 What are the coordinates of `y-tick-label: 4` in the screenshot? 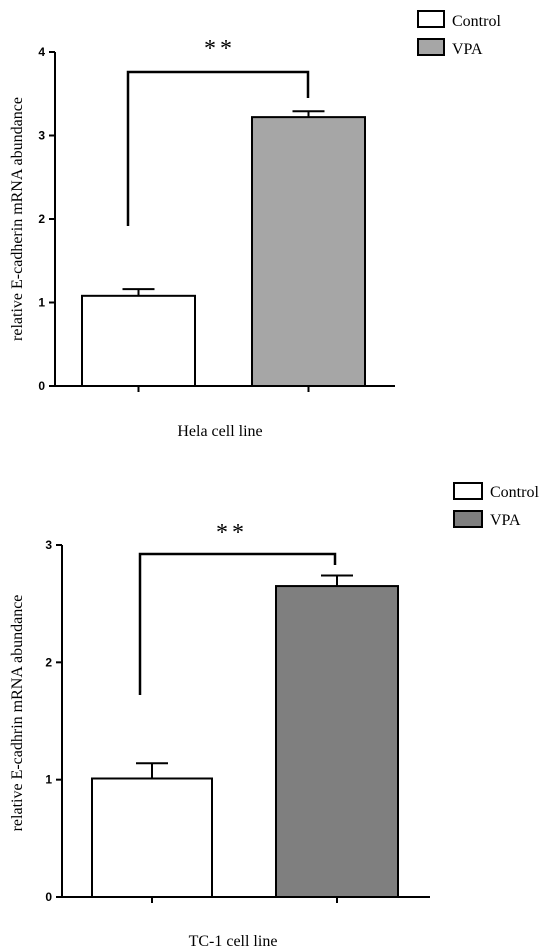 It's located at (41, 52).